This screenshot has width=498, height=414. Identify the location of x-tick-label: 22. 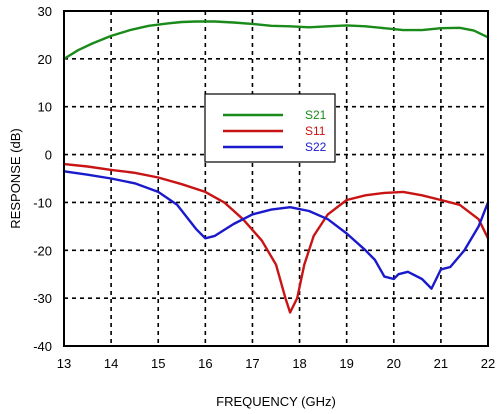
(488, 363).